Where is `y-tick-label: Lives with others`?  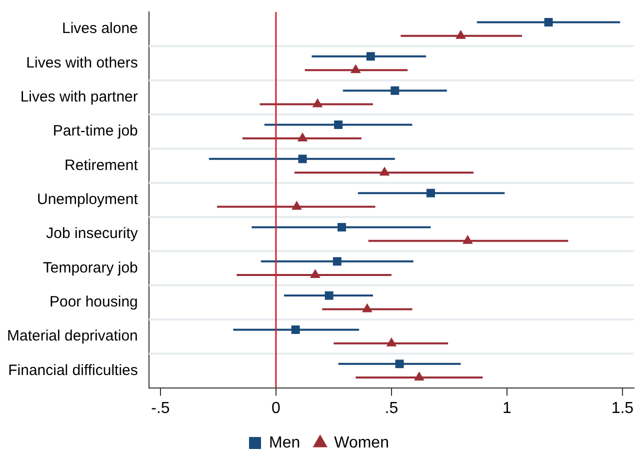
y-tick-label: Lives with others is located at coordinates (82, 63).